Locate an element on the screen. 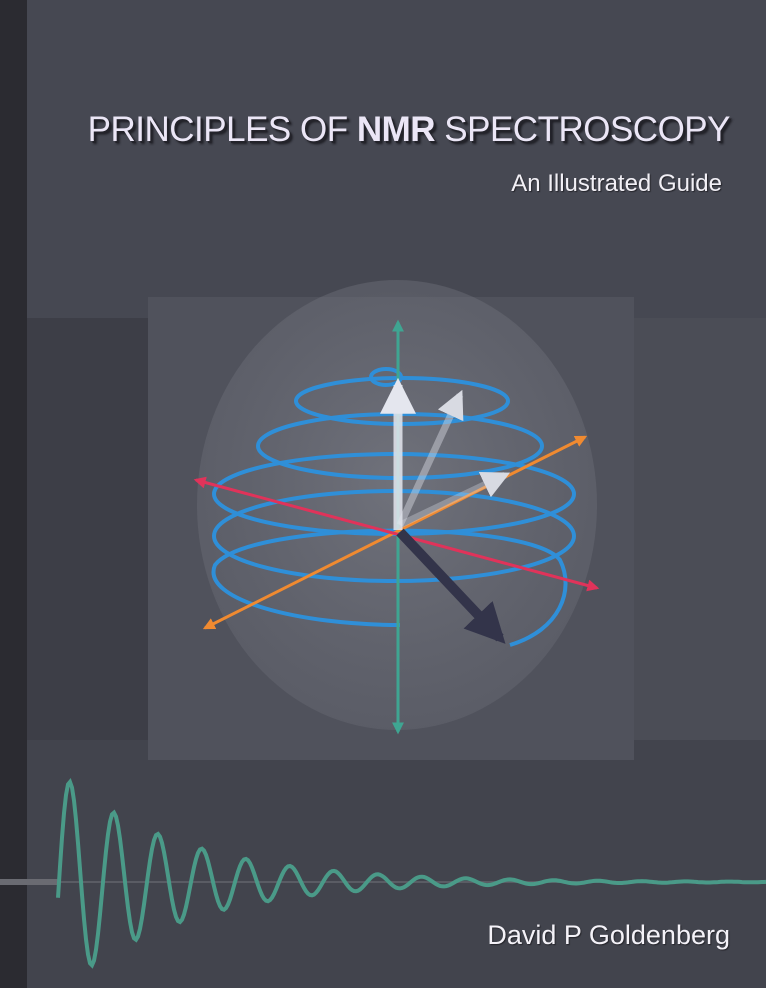  right-panel is located at coordinates (700, 529).